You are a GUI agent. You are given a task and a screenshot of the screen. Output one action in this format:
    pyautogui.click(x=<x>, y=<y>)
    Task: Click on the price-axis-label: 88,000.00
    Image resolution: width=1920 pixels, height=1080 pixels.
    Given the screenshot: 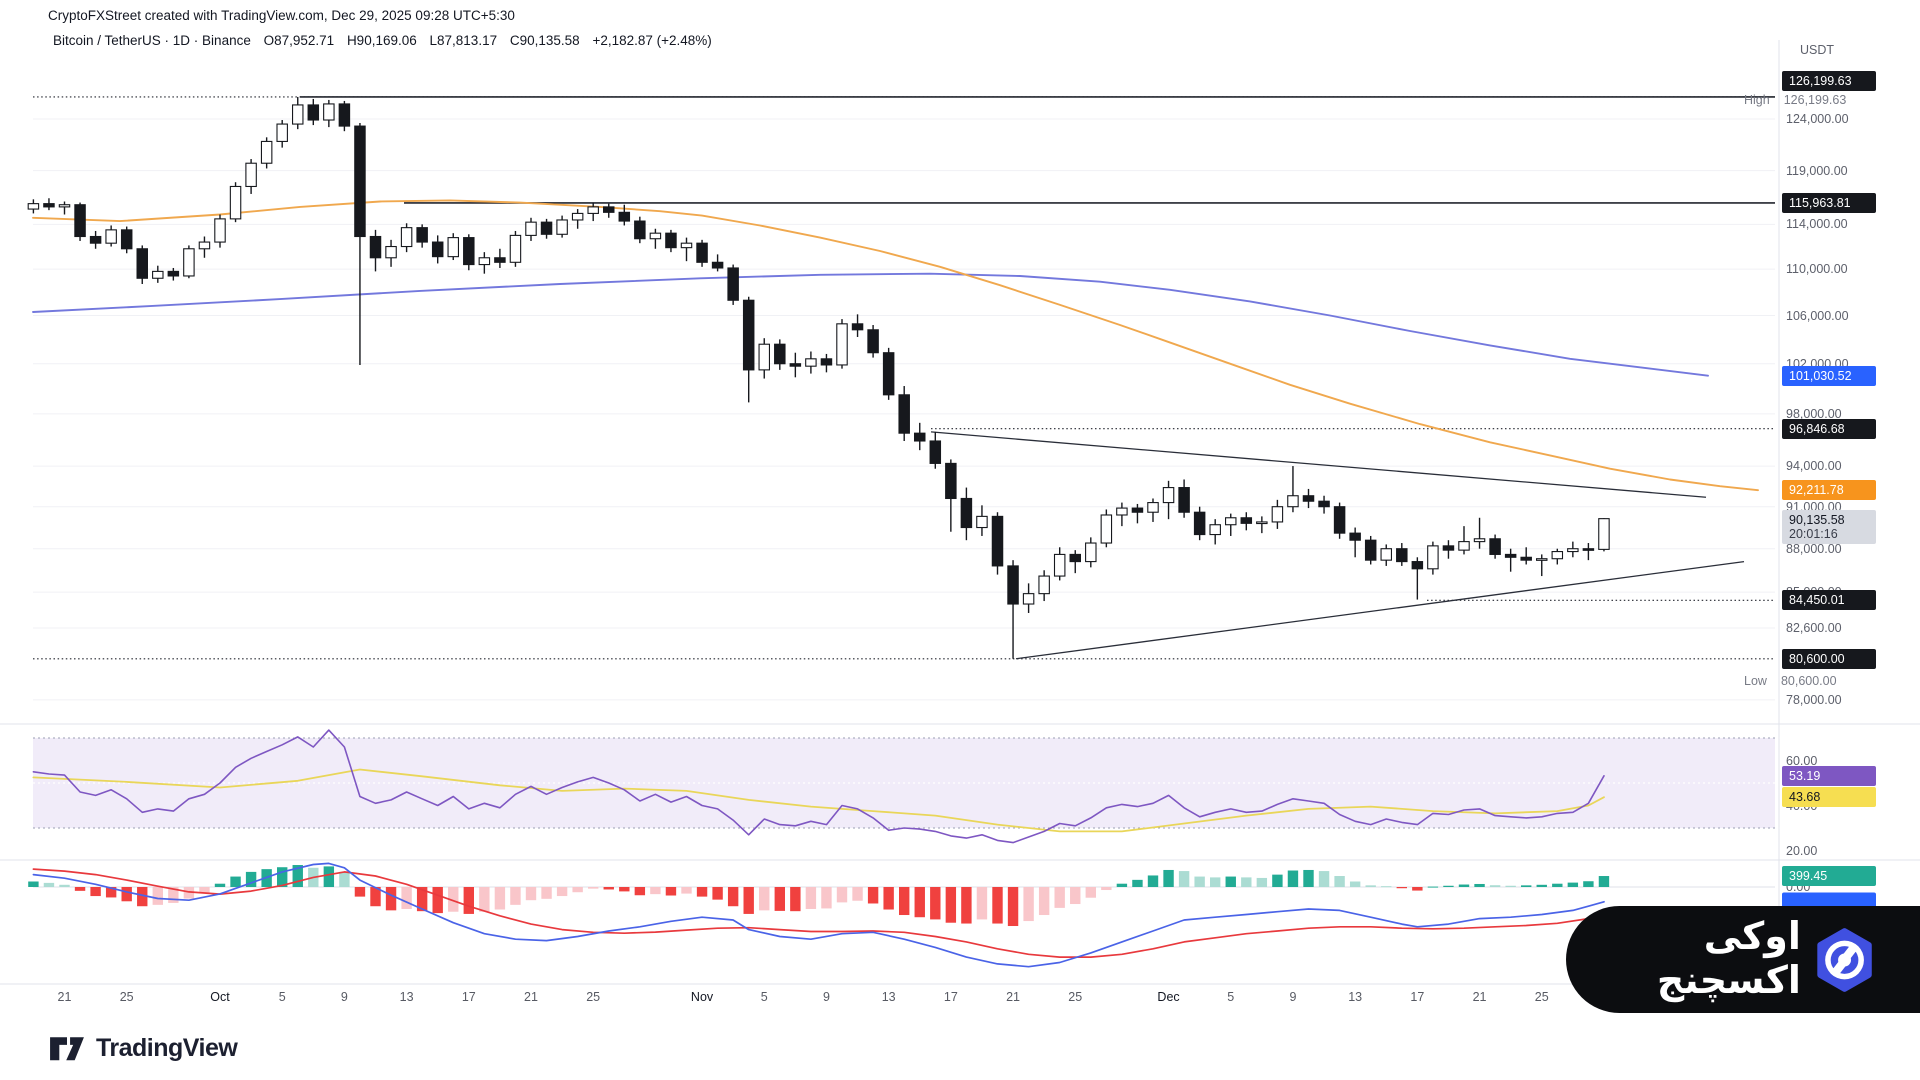 What is the action you would take?
    pyautogui.click(x=1814, y=548)
    